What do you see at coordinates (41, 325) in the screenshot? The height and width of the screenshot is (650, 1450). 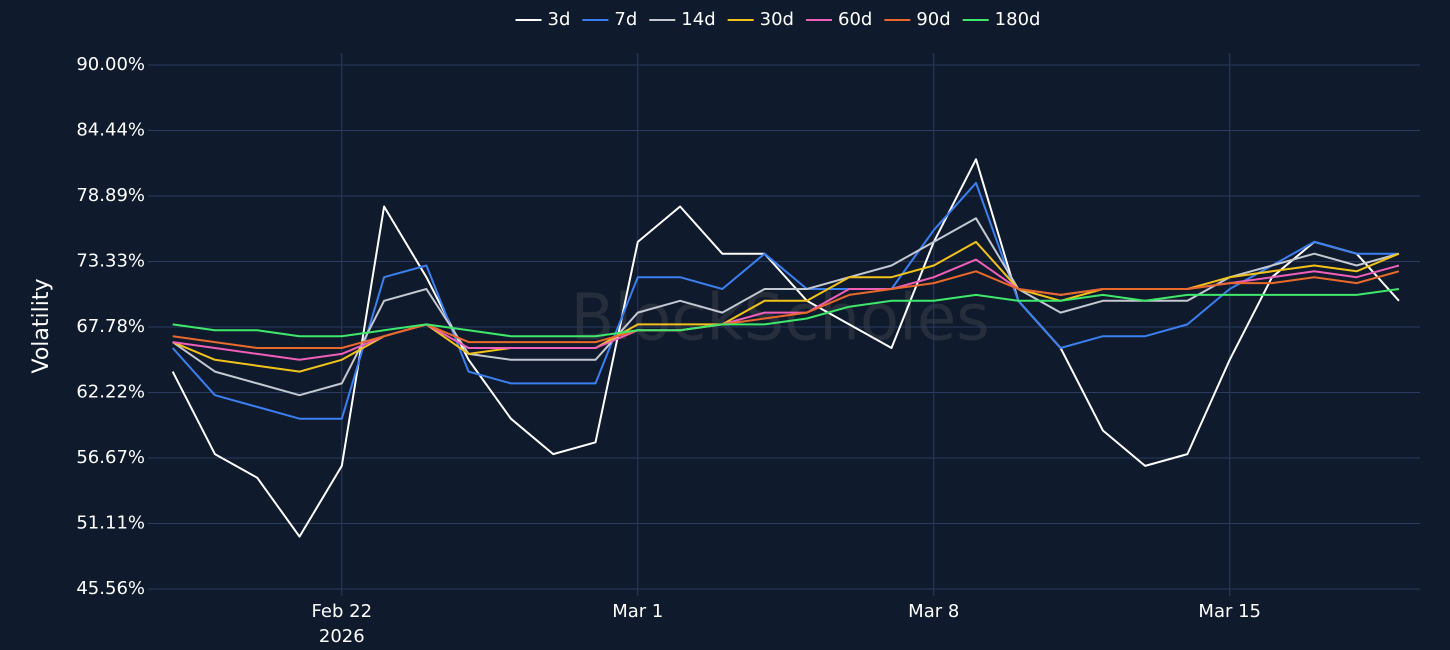 I see `y-axis-label: Volatility` at bounding box center [41, 325].